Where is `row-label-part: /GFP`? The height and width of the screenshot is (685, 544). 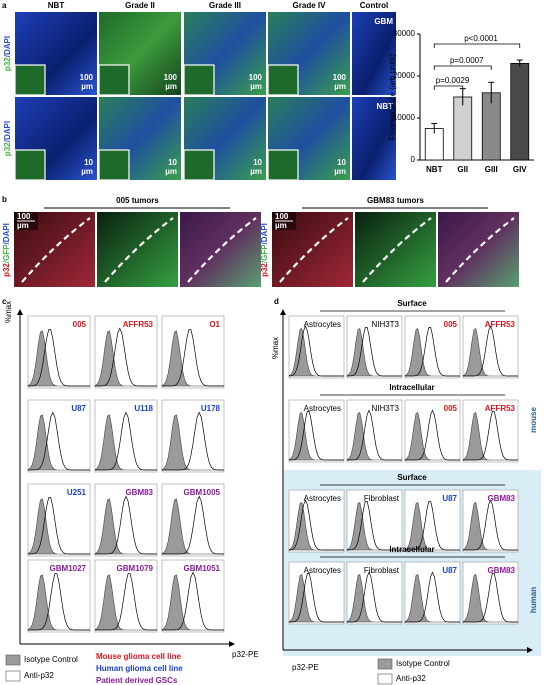
row-label-part: /GFP is located at coordinates (264, 253).